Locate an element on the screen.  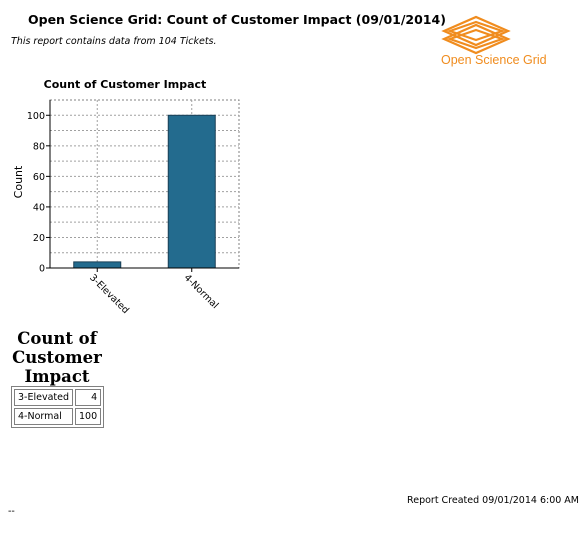
summary-title-line: Customer is located at coordinates (57, 357).